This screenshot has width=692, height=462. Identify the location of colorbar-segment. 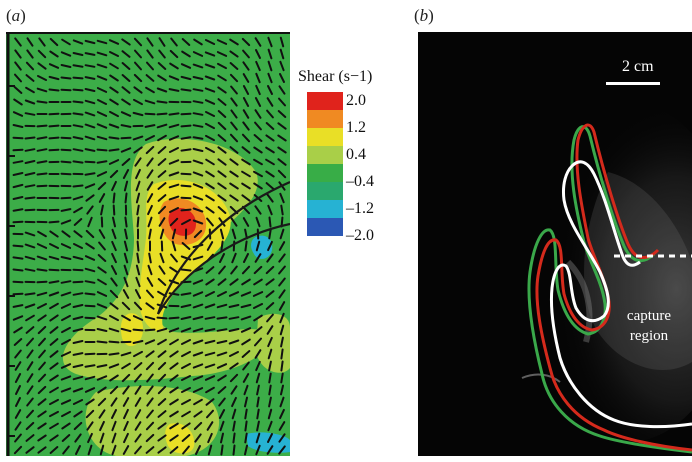
(325, 155).